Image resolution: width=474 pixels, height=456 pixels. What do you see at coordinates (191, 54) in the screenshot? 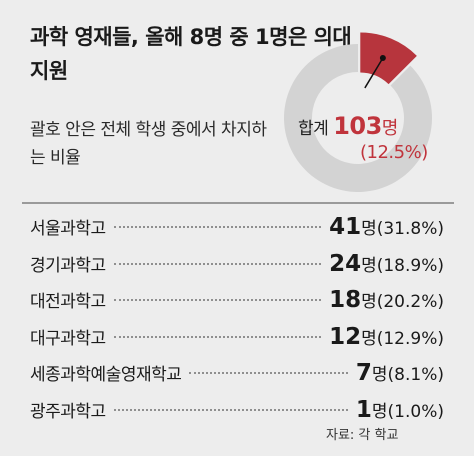
I see `chart-title: 과학 영재들, 올해 8명 중 1명은 의대 지원` at bounding box center [191, 54].